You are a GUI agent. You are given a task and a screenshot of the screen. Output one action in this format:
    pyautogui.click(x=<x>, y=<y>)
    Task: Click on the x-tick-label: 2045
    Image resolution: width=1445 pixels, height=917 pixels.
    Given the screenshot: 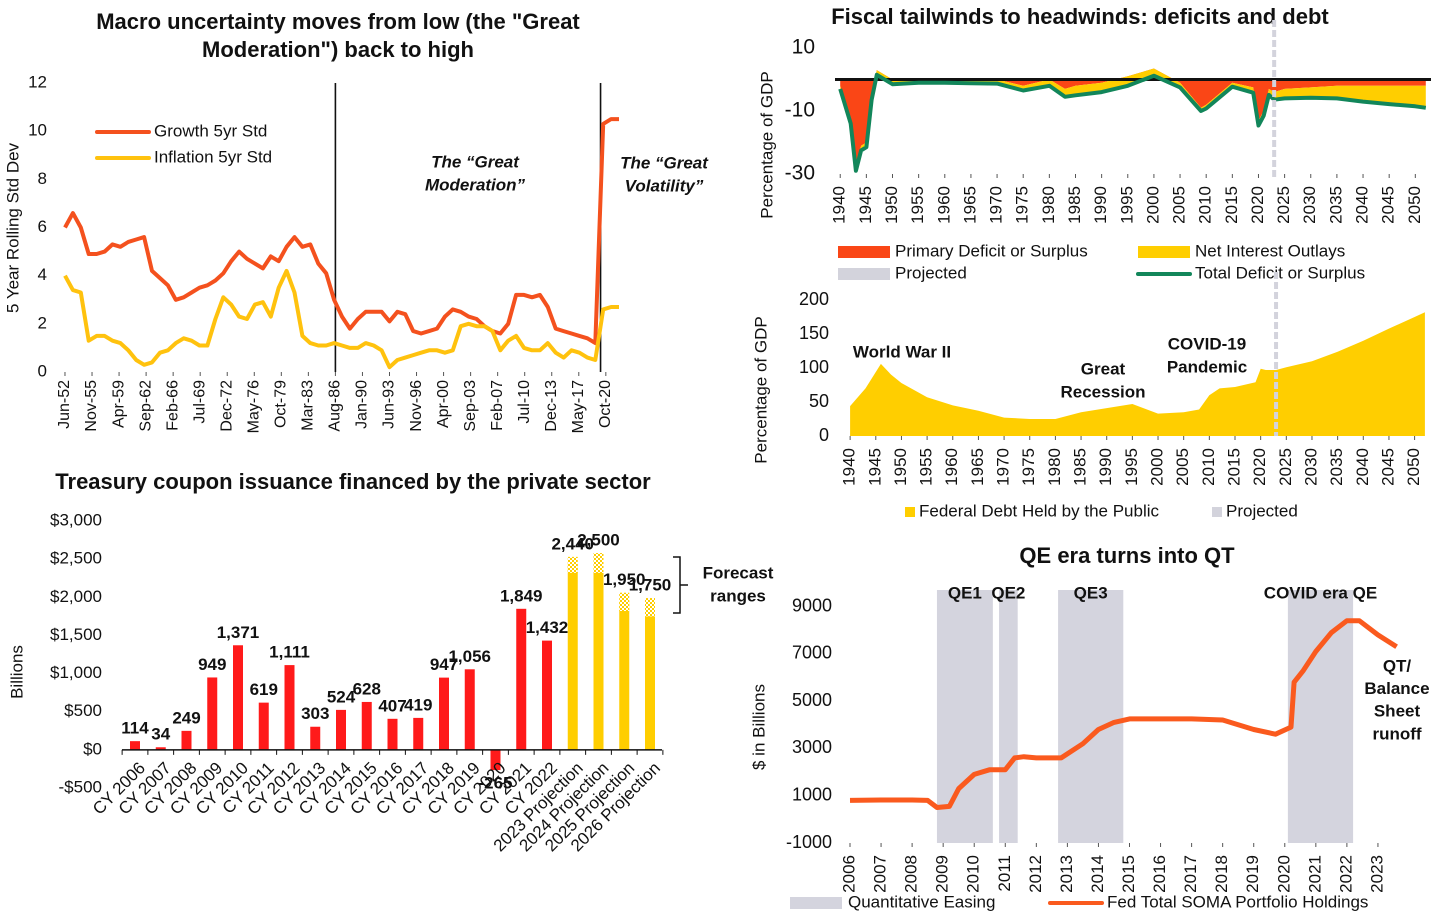 What is the action you would take?
    pyautogui.click(x=1388, y=205)
    